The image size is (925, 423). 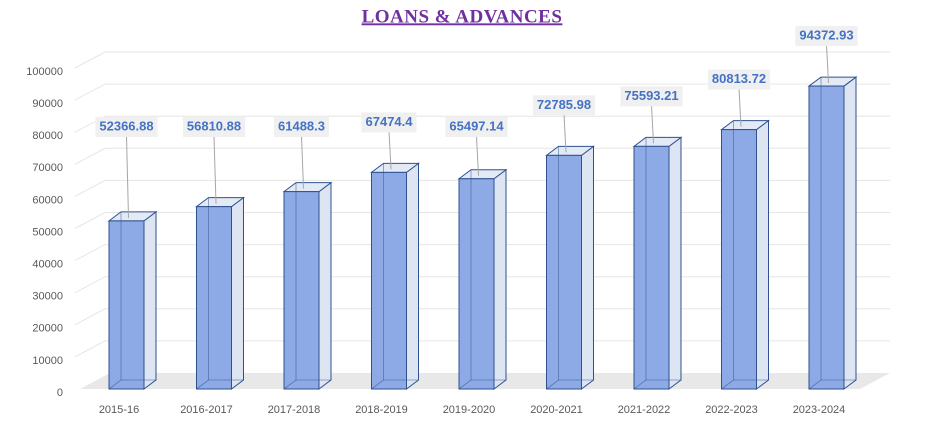 I want to click on chart-title: LOANS & ADVANCES, so click(x=462, y=16).